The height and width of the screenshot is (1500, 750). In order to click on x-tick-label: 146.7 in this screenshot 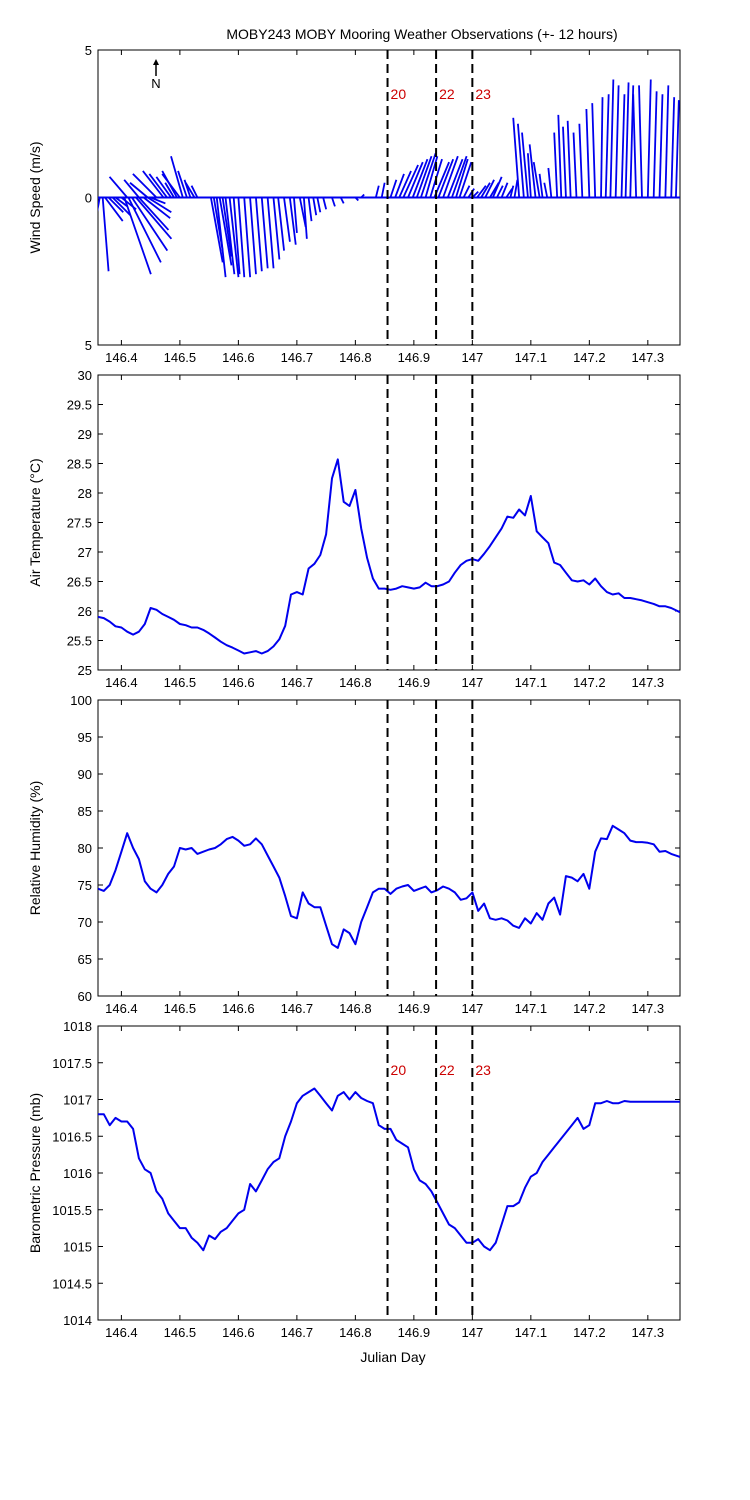, I will do `click(297, 1008)`.